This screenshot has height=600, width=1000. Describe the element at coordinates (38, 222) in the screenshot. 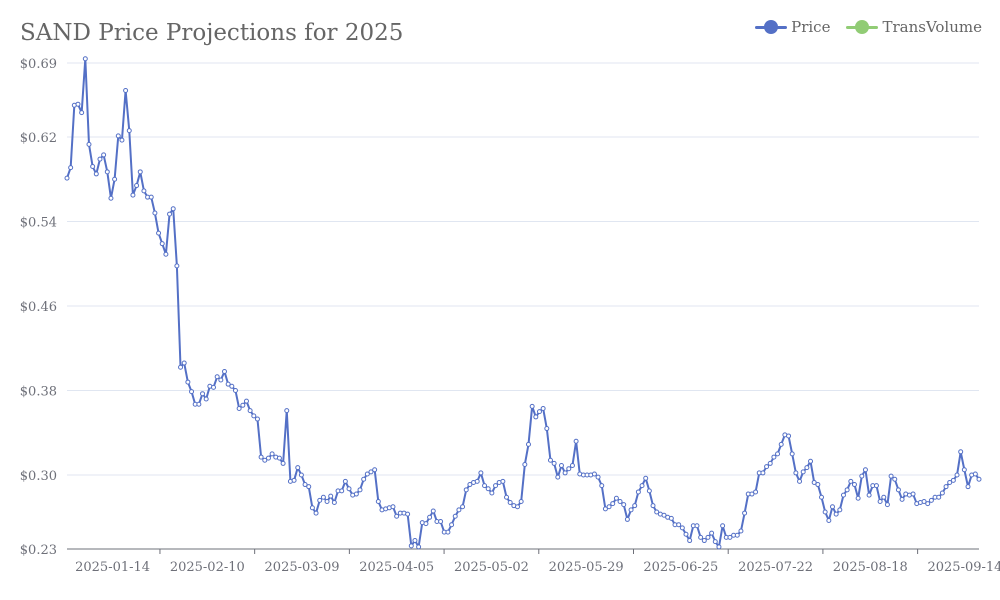

I see `y-tick-label: $0.54` at that location.